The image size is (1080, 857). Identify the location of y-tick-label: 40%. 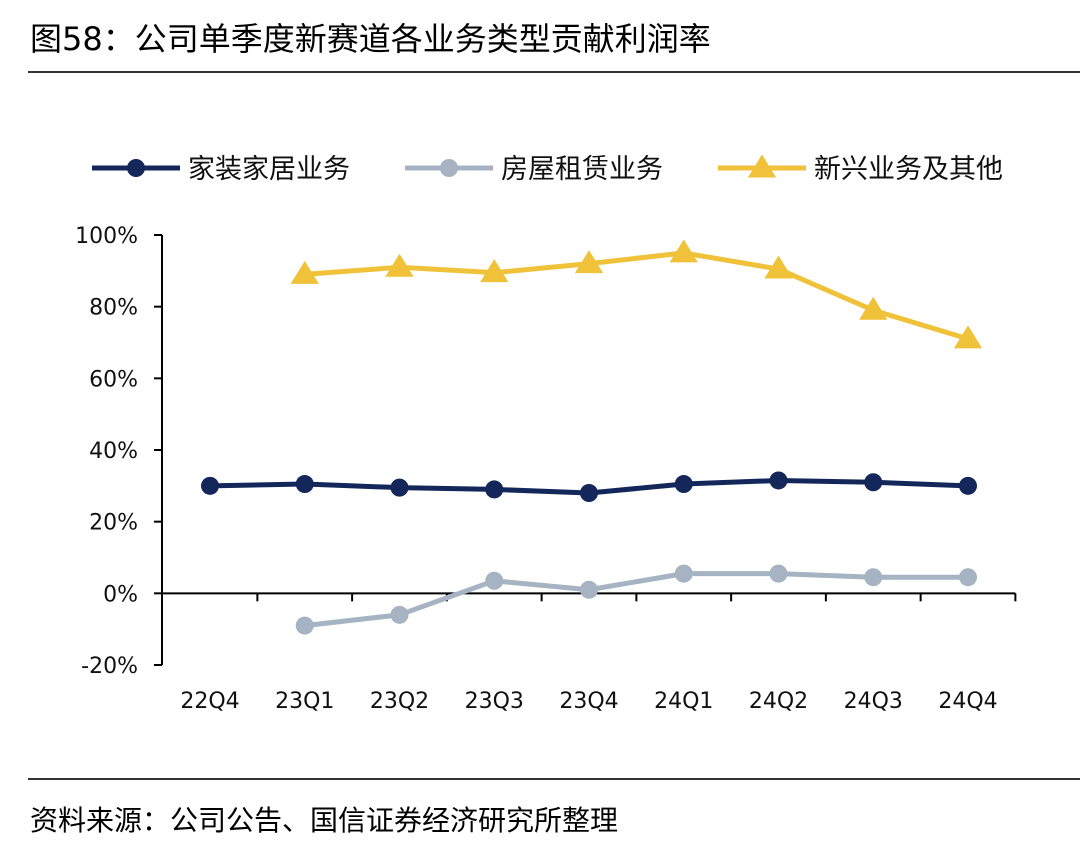
(113, 451).